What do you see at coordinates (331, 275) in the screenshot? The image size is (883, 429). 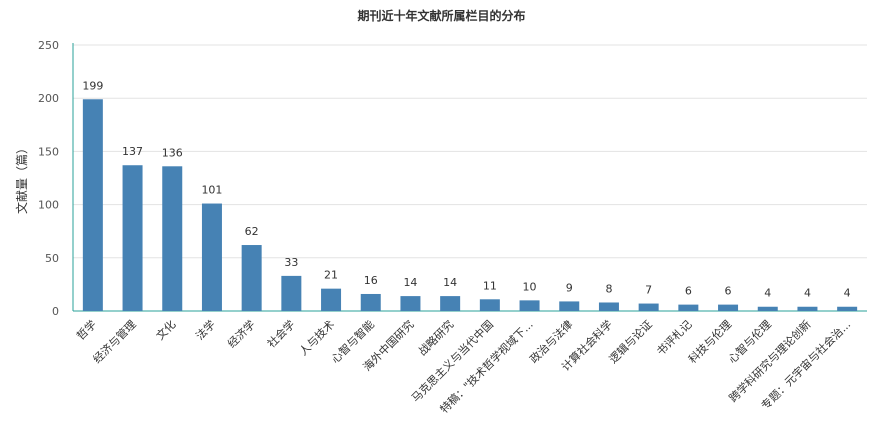 I see `data-label: 21` at bounding box center [331, 275].